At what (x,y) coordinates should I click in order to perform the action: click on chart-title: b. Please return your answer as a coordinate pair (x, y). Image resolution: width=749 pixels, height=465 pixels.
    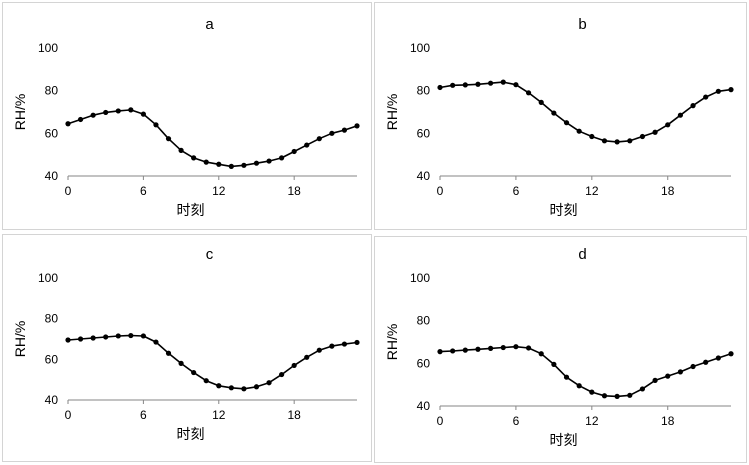
    Looking at the image, I should click on (582, 24).